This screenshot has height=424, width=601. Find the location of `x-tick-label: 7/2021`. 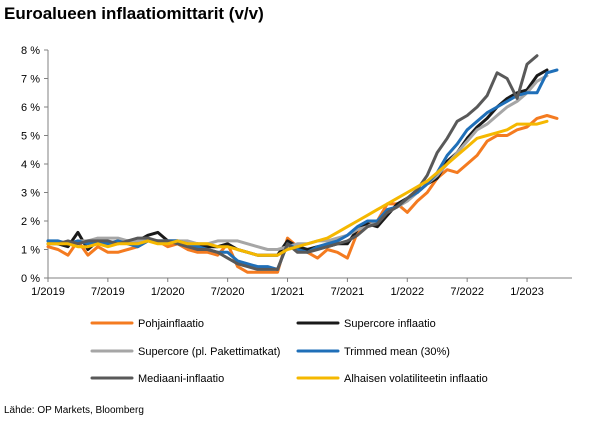

x-tick-label: 7/2021 is located at coordinates (348, 292).